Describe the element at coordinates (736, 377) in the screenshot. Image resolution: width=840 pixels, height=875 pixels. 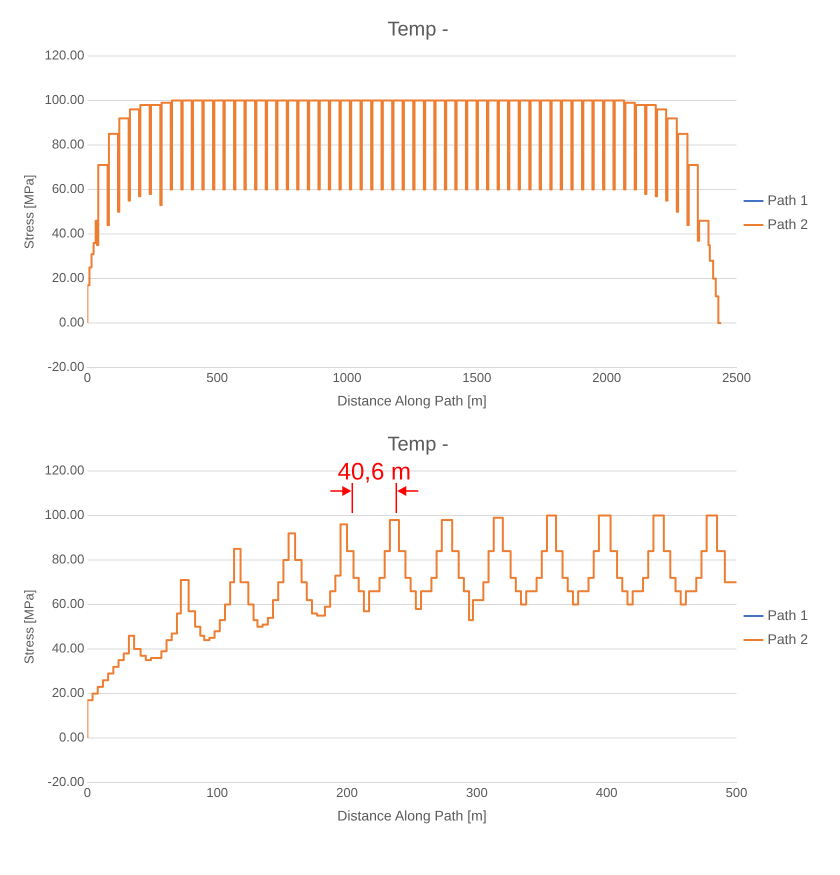
I see `x-tick-label: 2500` at that location.